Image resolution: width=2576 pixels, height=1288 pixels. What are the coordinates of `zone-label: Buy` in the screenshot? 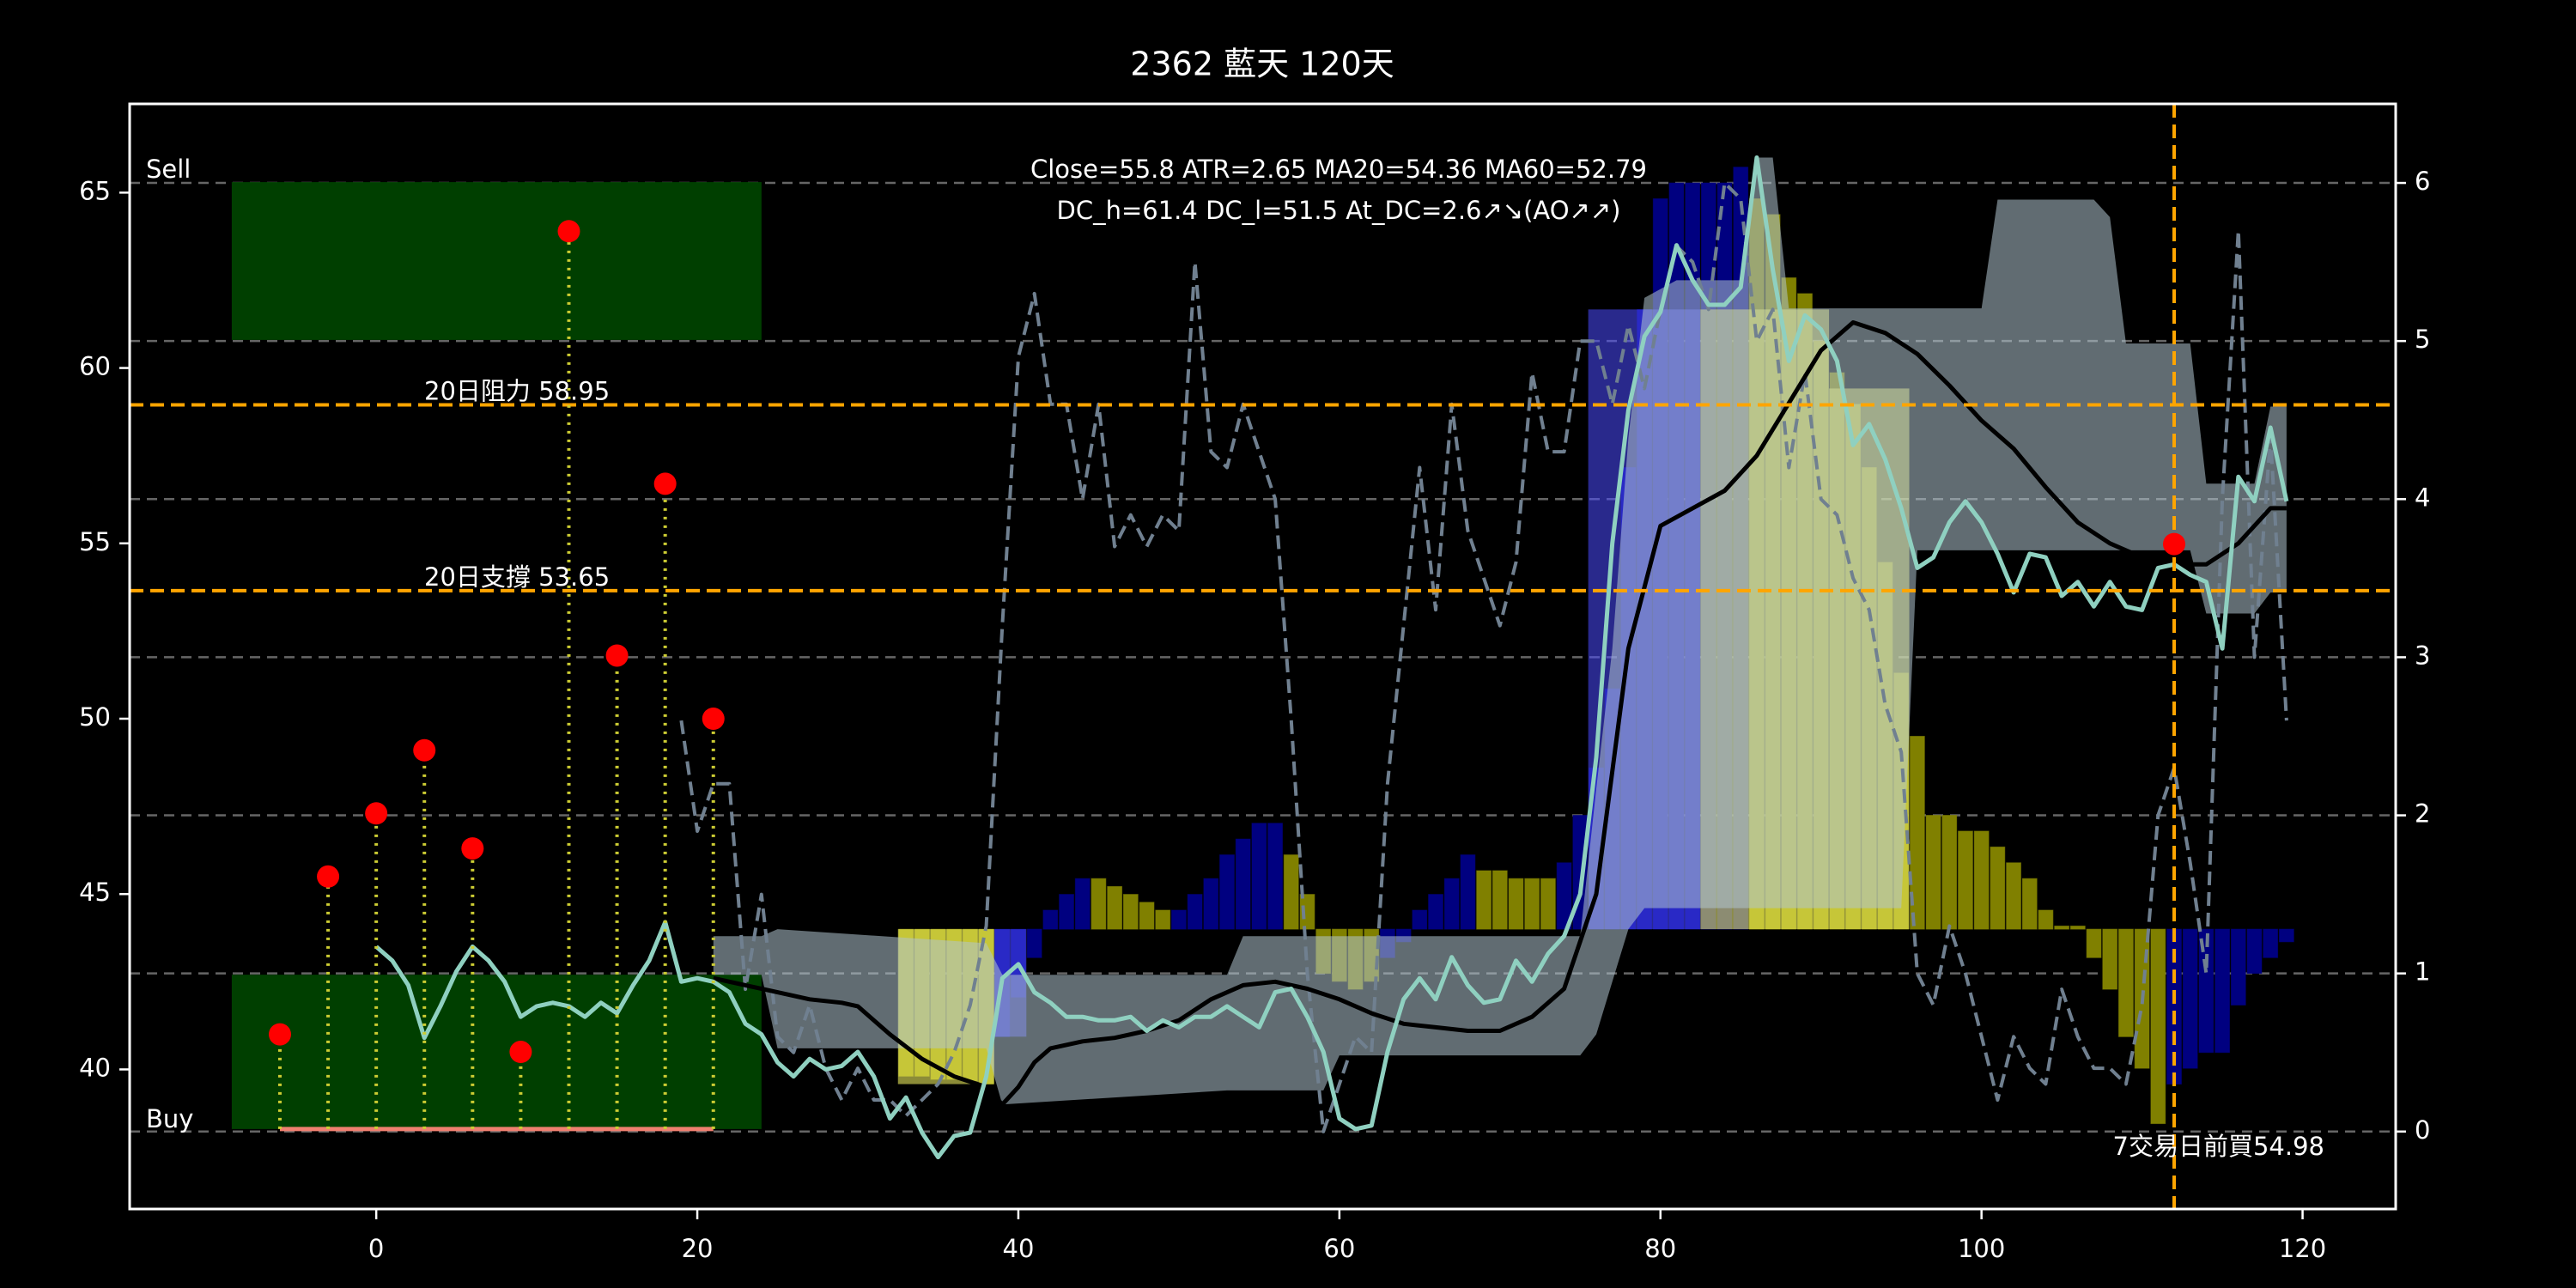 It's located at (170, 1118).